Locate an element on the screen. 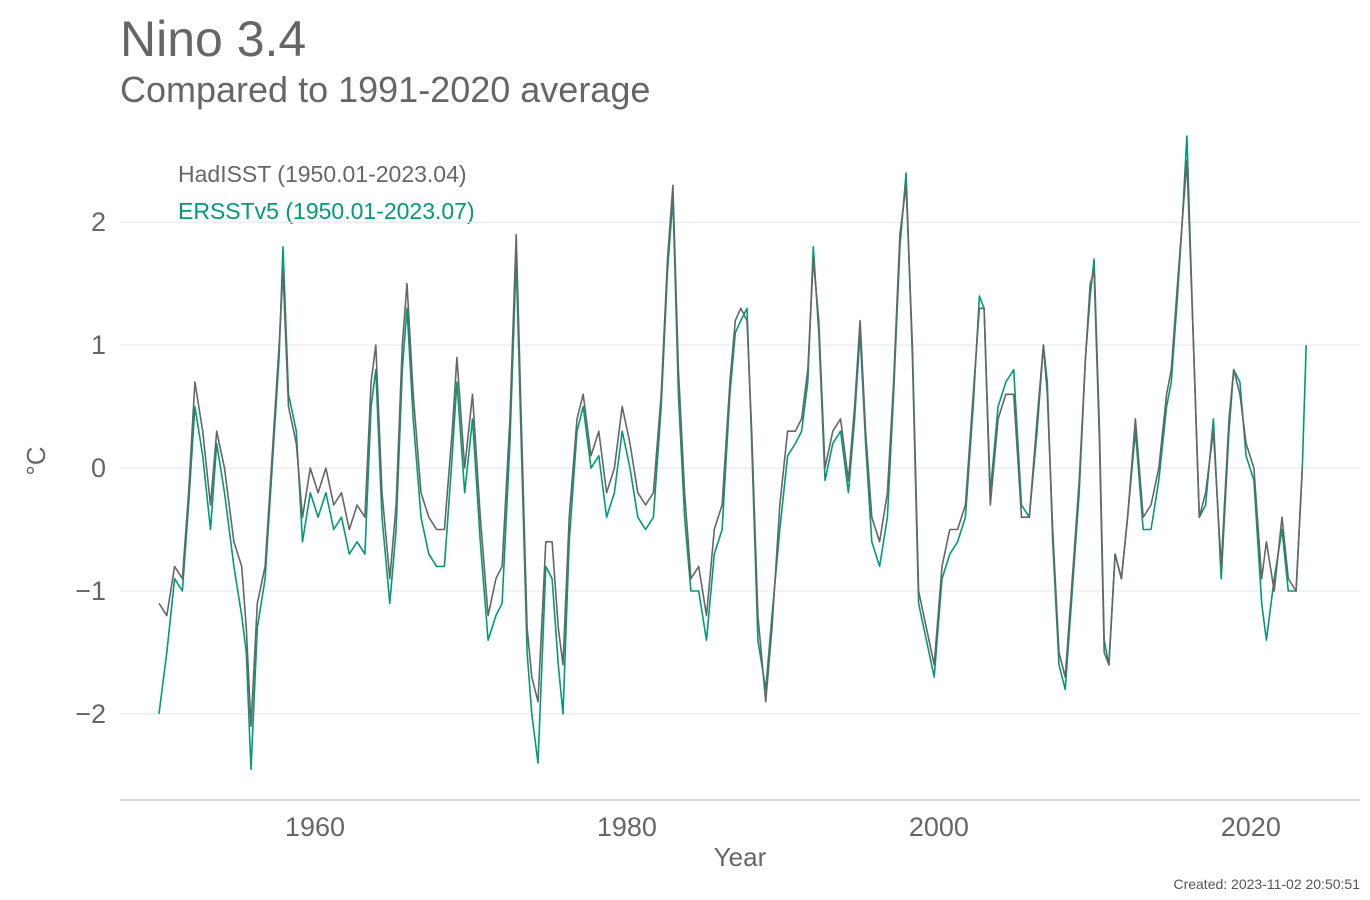 The height and width of the screenshot is (900, 1370). y-tick-label-1: −1 is located at coordinates (90, 591).